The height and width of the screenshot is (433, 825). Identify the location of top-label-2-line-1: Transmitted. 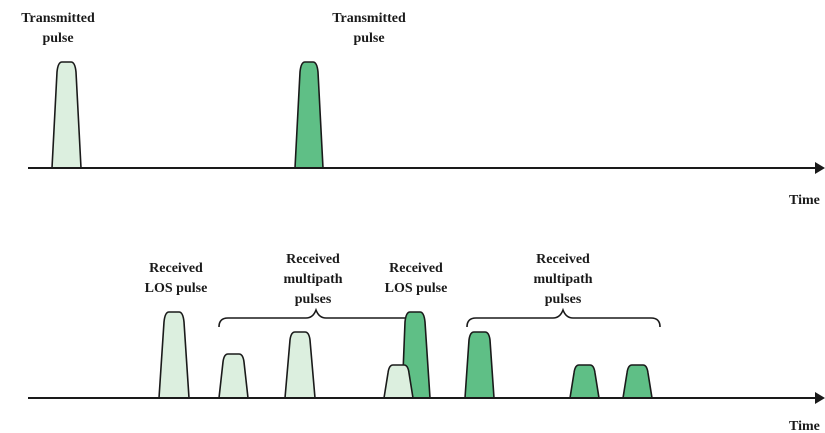
(369, 18).